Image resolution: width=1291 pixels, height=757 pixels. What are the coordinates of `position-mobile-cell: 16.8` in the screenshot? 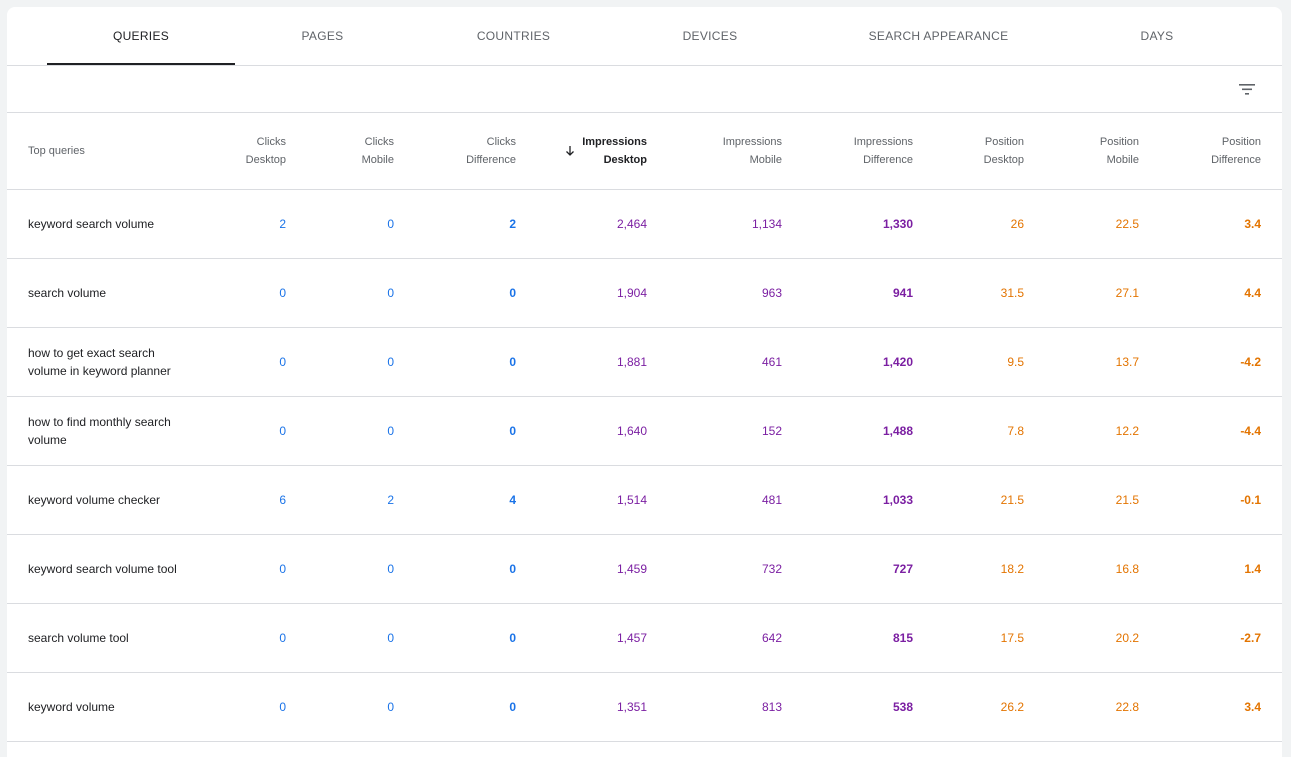 It's located at (1102, 569).